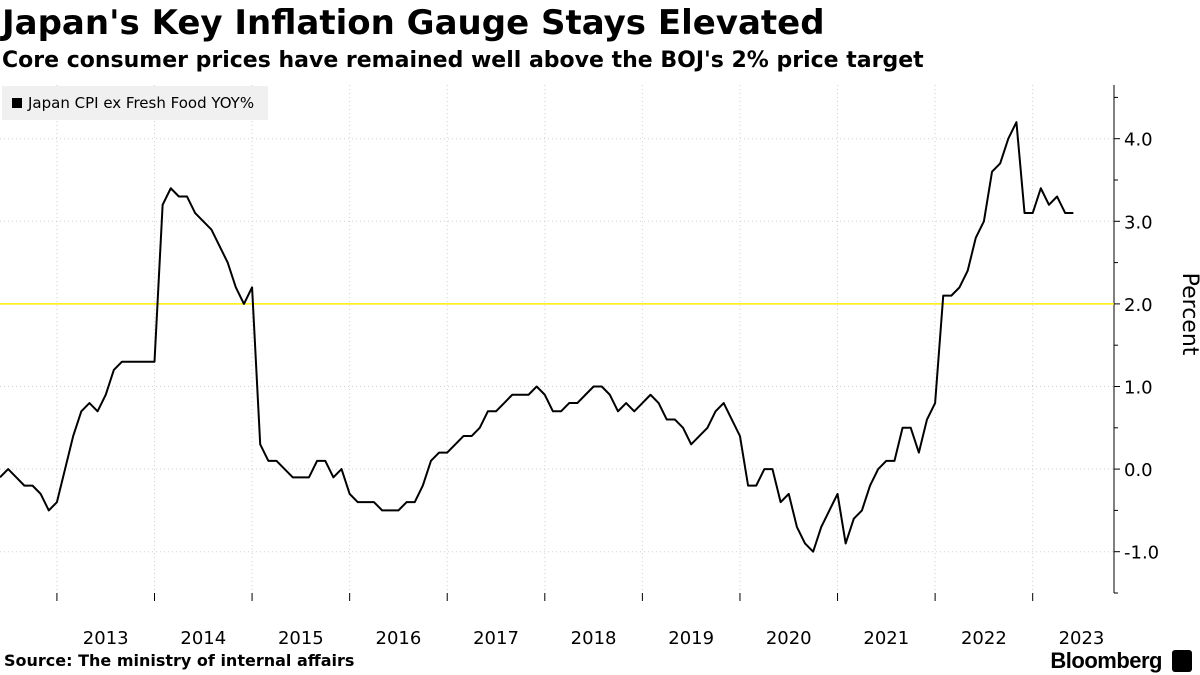 This screenshot has height=675, width=1200. What do you see at coordinates (886, 638) in the screenshot?
I see `x-tick-label: 2021` at bounding box center [886, 638].